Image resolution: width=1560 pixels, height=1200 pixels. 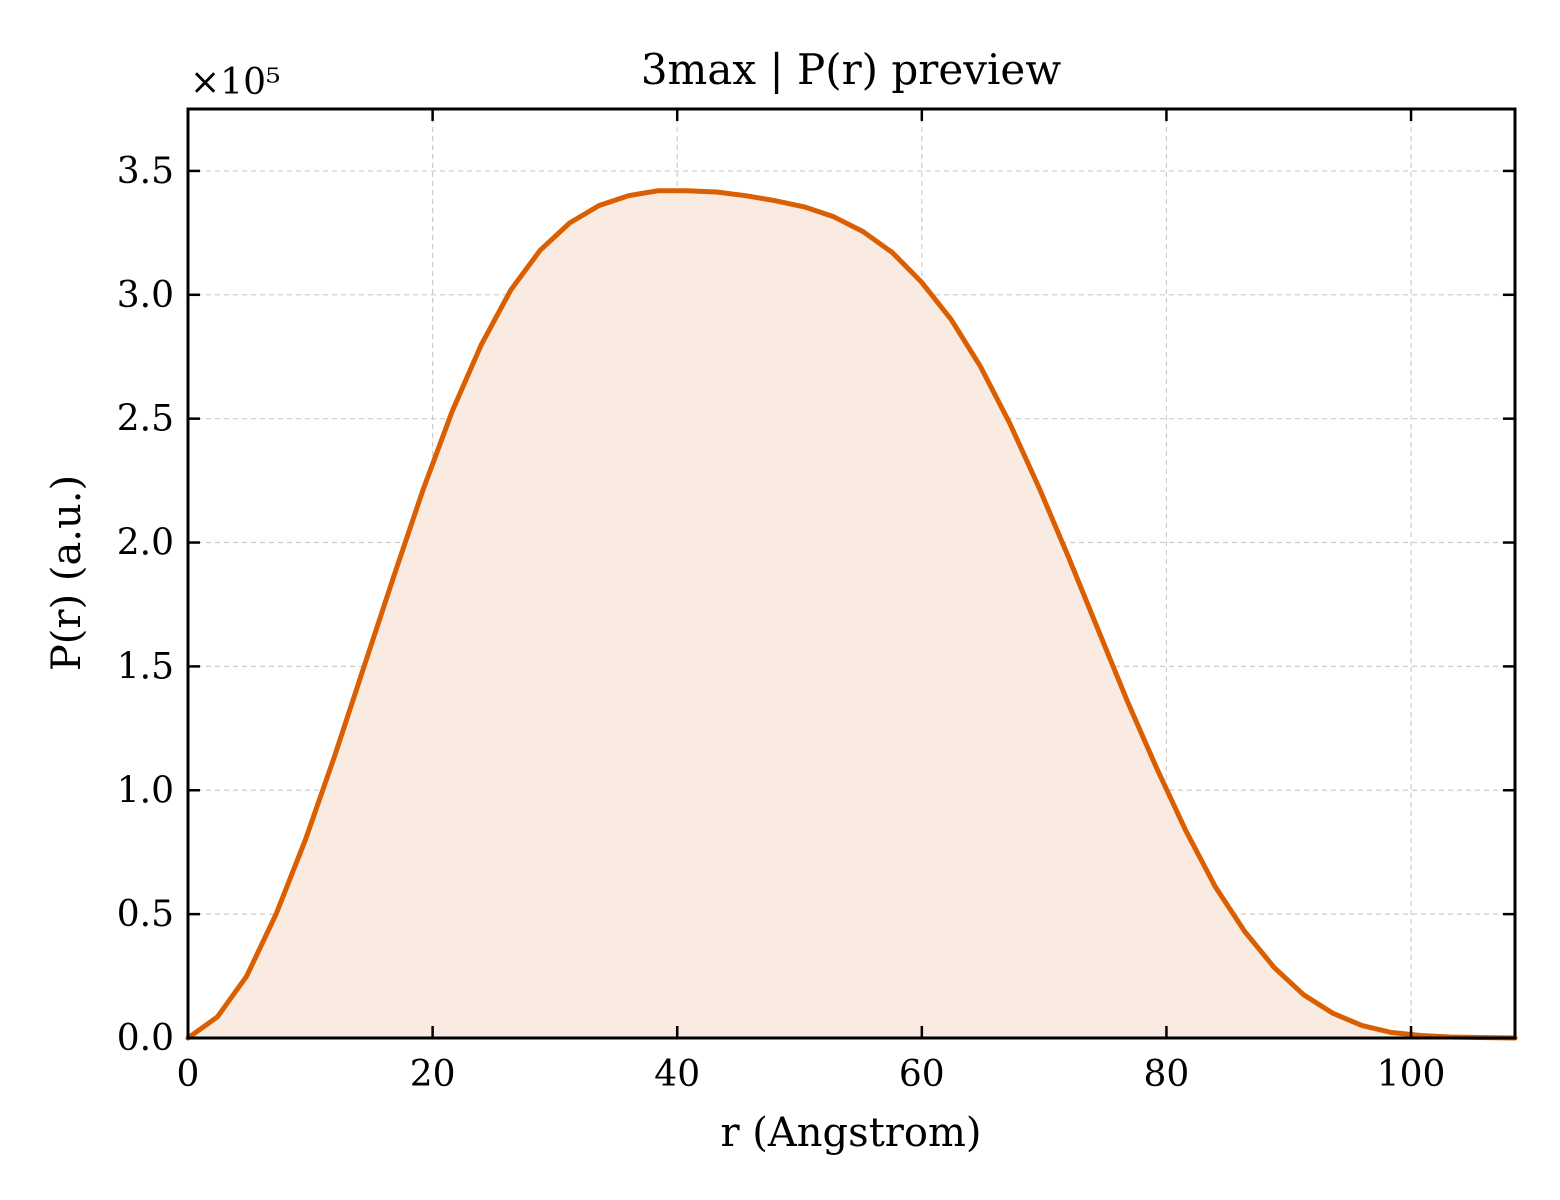 What do you see at coordinates (235, 82) in the screenshot?
I see `y-multiplier-label: ×10⁵` at bounding box center [235, 82].